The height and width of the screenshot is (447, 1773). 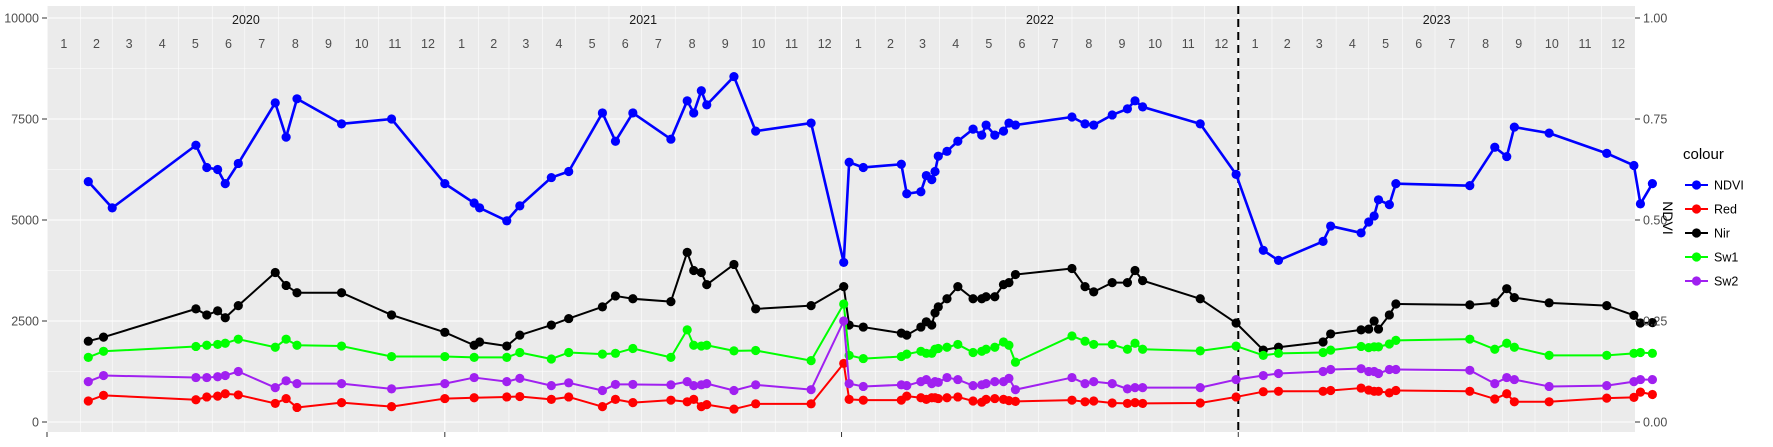 I want to click on y2-tick-label: 0.50, so click(x=1655, y=221).